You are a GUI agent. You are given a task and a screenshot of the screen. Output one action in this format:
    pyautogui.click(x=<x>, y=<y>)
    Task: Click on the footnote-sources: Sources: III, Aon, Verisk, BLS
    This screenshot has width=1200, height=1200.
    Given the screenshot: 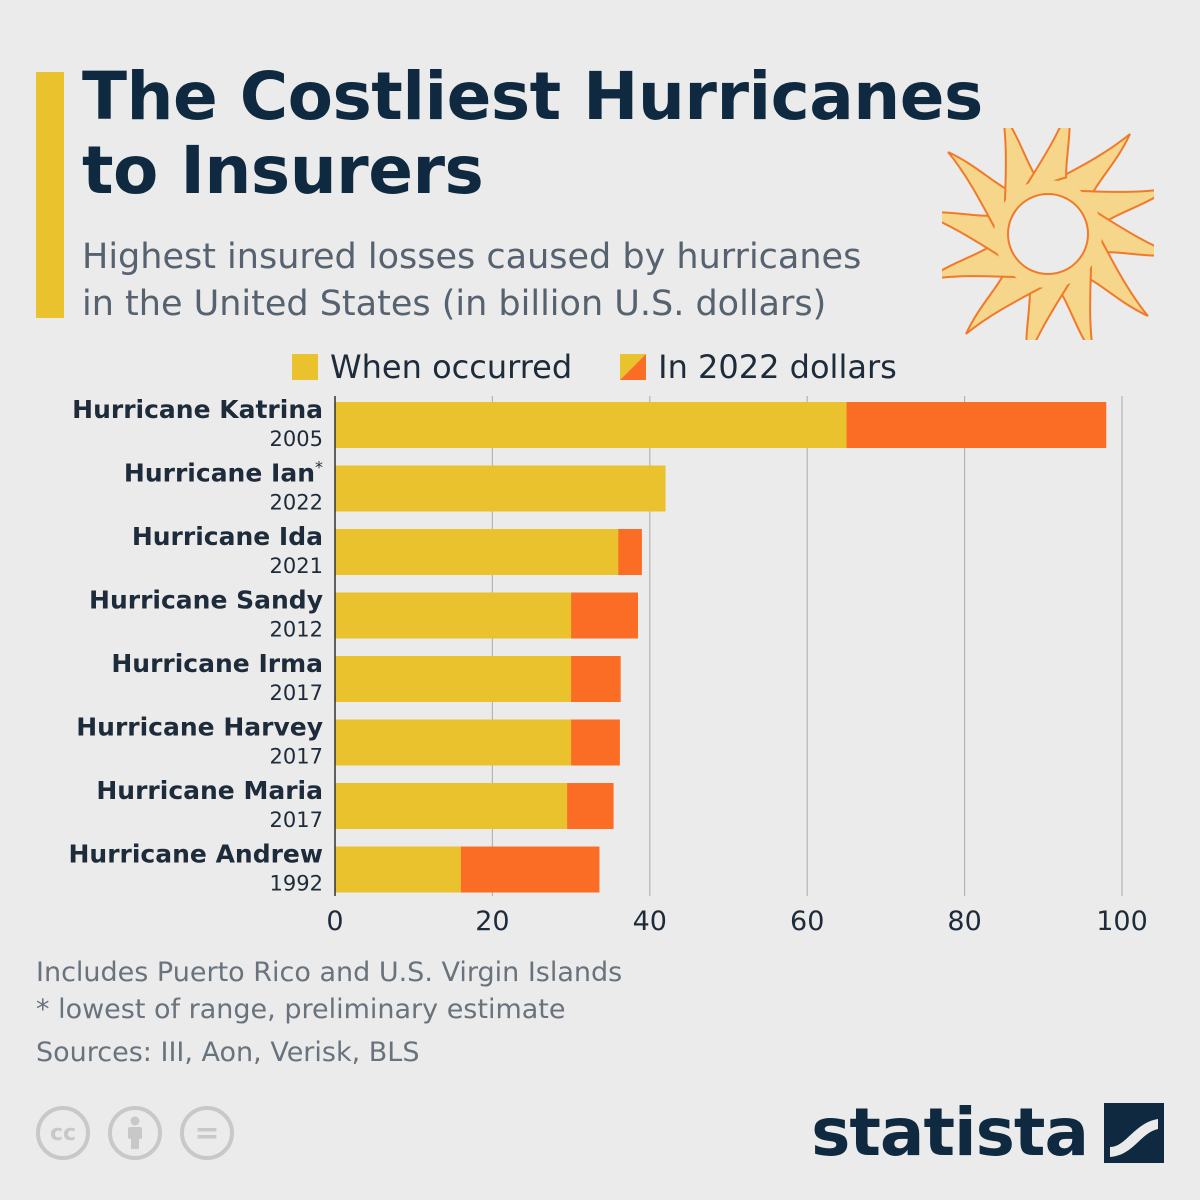 What is the action you would take?
    pyautogui.click(x=228, y=1052)
    